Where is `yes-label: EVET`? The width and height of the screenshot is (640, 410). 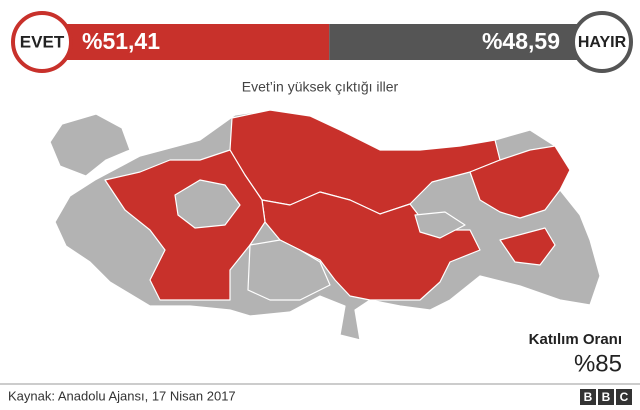
yes-label: EVET is located at coordinates (42, 41).